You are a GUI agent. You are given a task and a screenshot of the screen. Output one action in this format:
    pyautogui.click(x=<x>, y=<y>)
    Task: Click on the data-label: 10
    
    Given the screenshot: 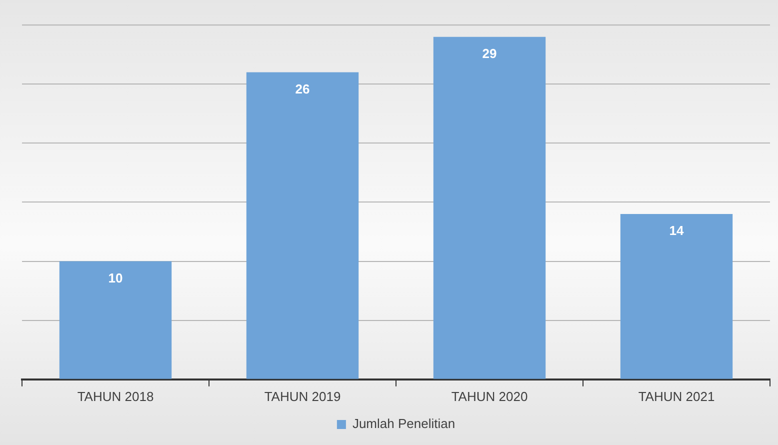 What is the action you would take?
    pyautogui.click(x=115, y=278)
    